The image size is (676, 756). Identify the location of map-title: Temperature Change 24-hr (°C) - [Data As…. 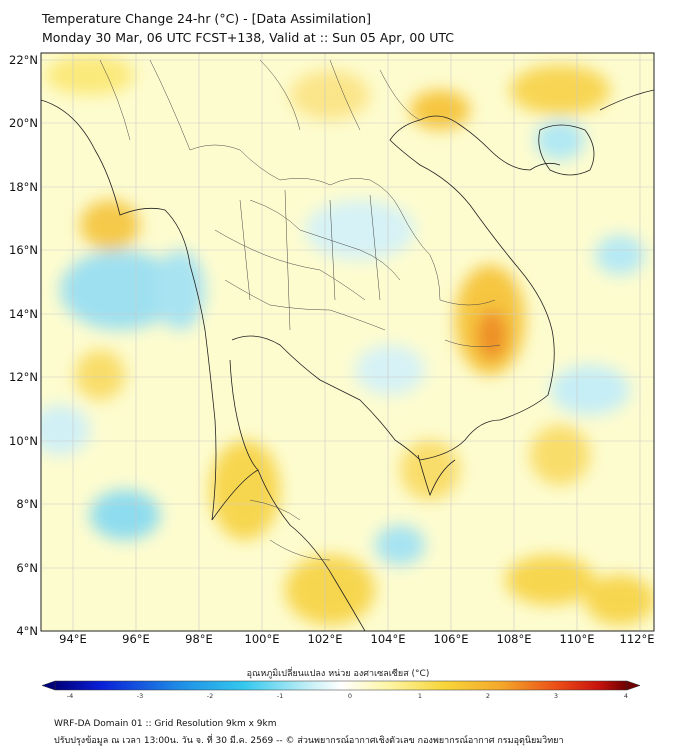
(206, 18).